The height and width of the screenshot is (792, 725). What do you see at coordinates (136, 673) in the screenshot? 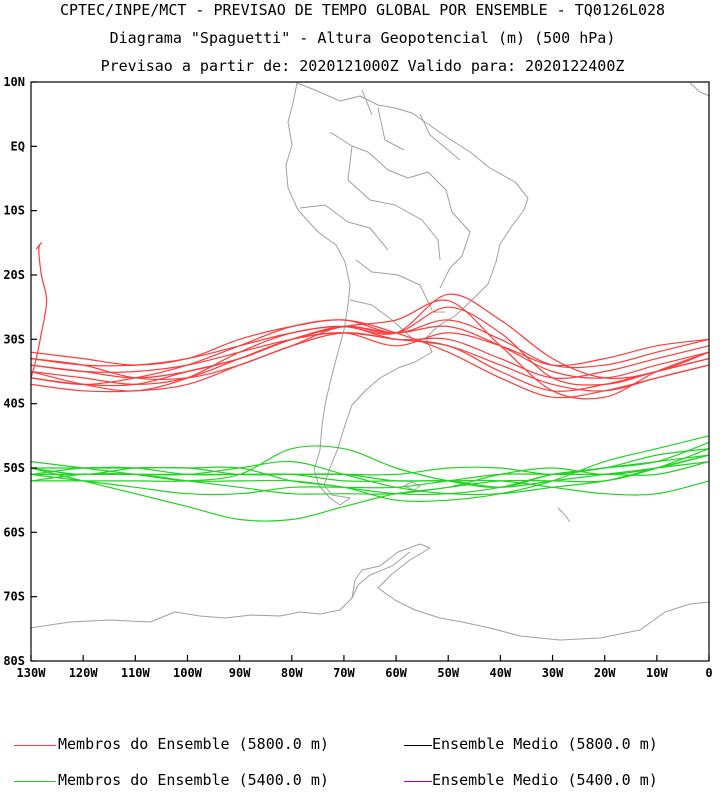
I see `x-tick-label: 110W` at bounding box center [136, 673].